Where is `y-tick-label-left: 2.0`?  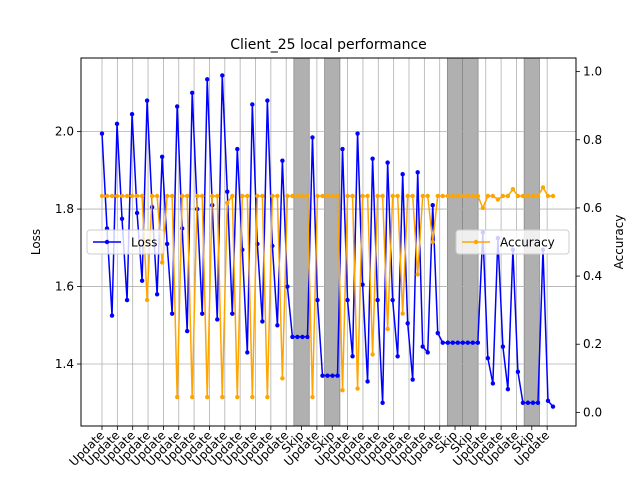 y-tick-label-left: 2.0 is located at coordinates (64, 132).